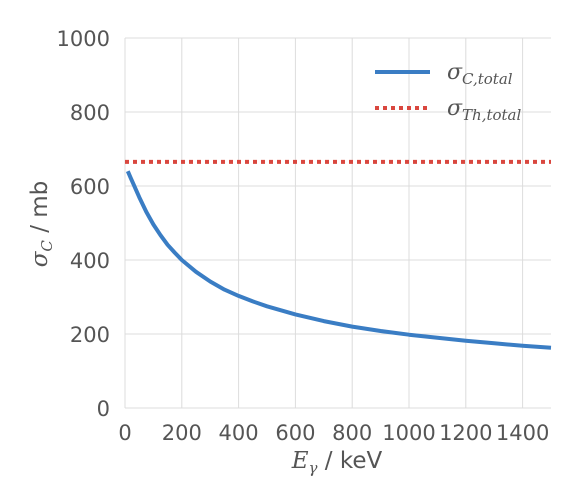 This screenshot has width=576, height=504. What do you see at coordinates (465, 433) in the screenshot?
I see `x-tick-label: 1200` at bounding box center [465, 433].